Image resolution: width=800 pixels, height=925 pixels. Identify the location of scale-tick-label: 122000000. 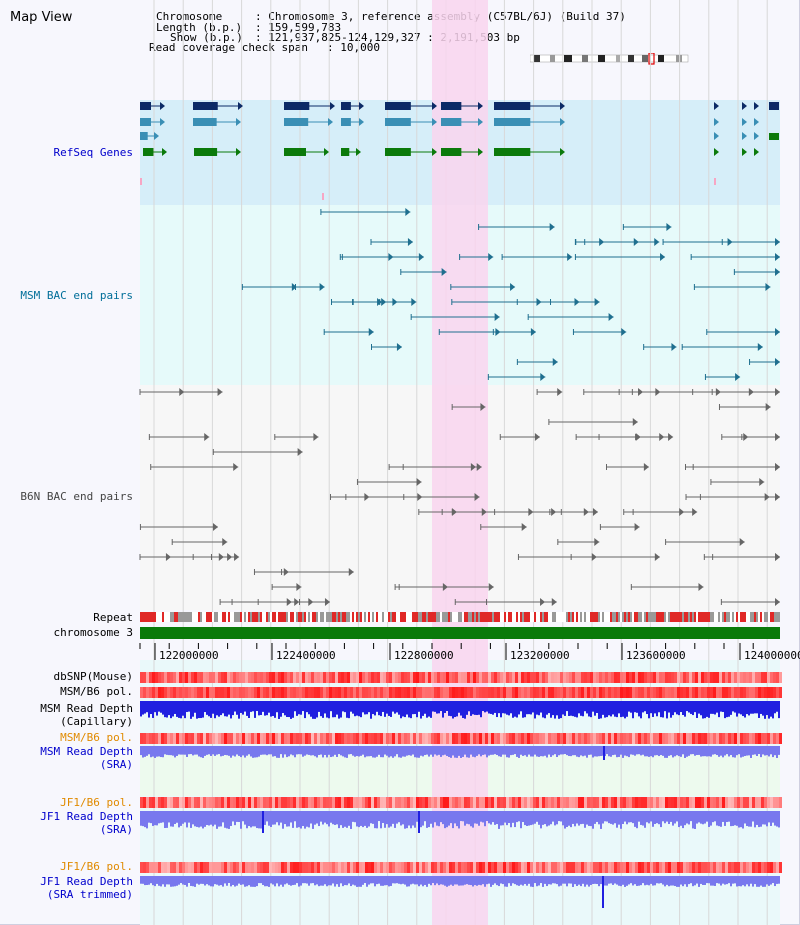
(189, 655).